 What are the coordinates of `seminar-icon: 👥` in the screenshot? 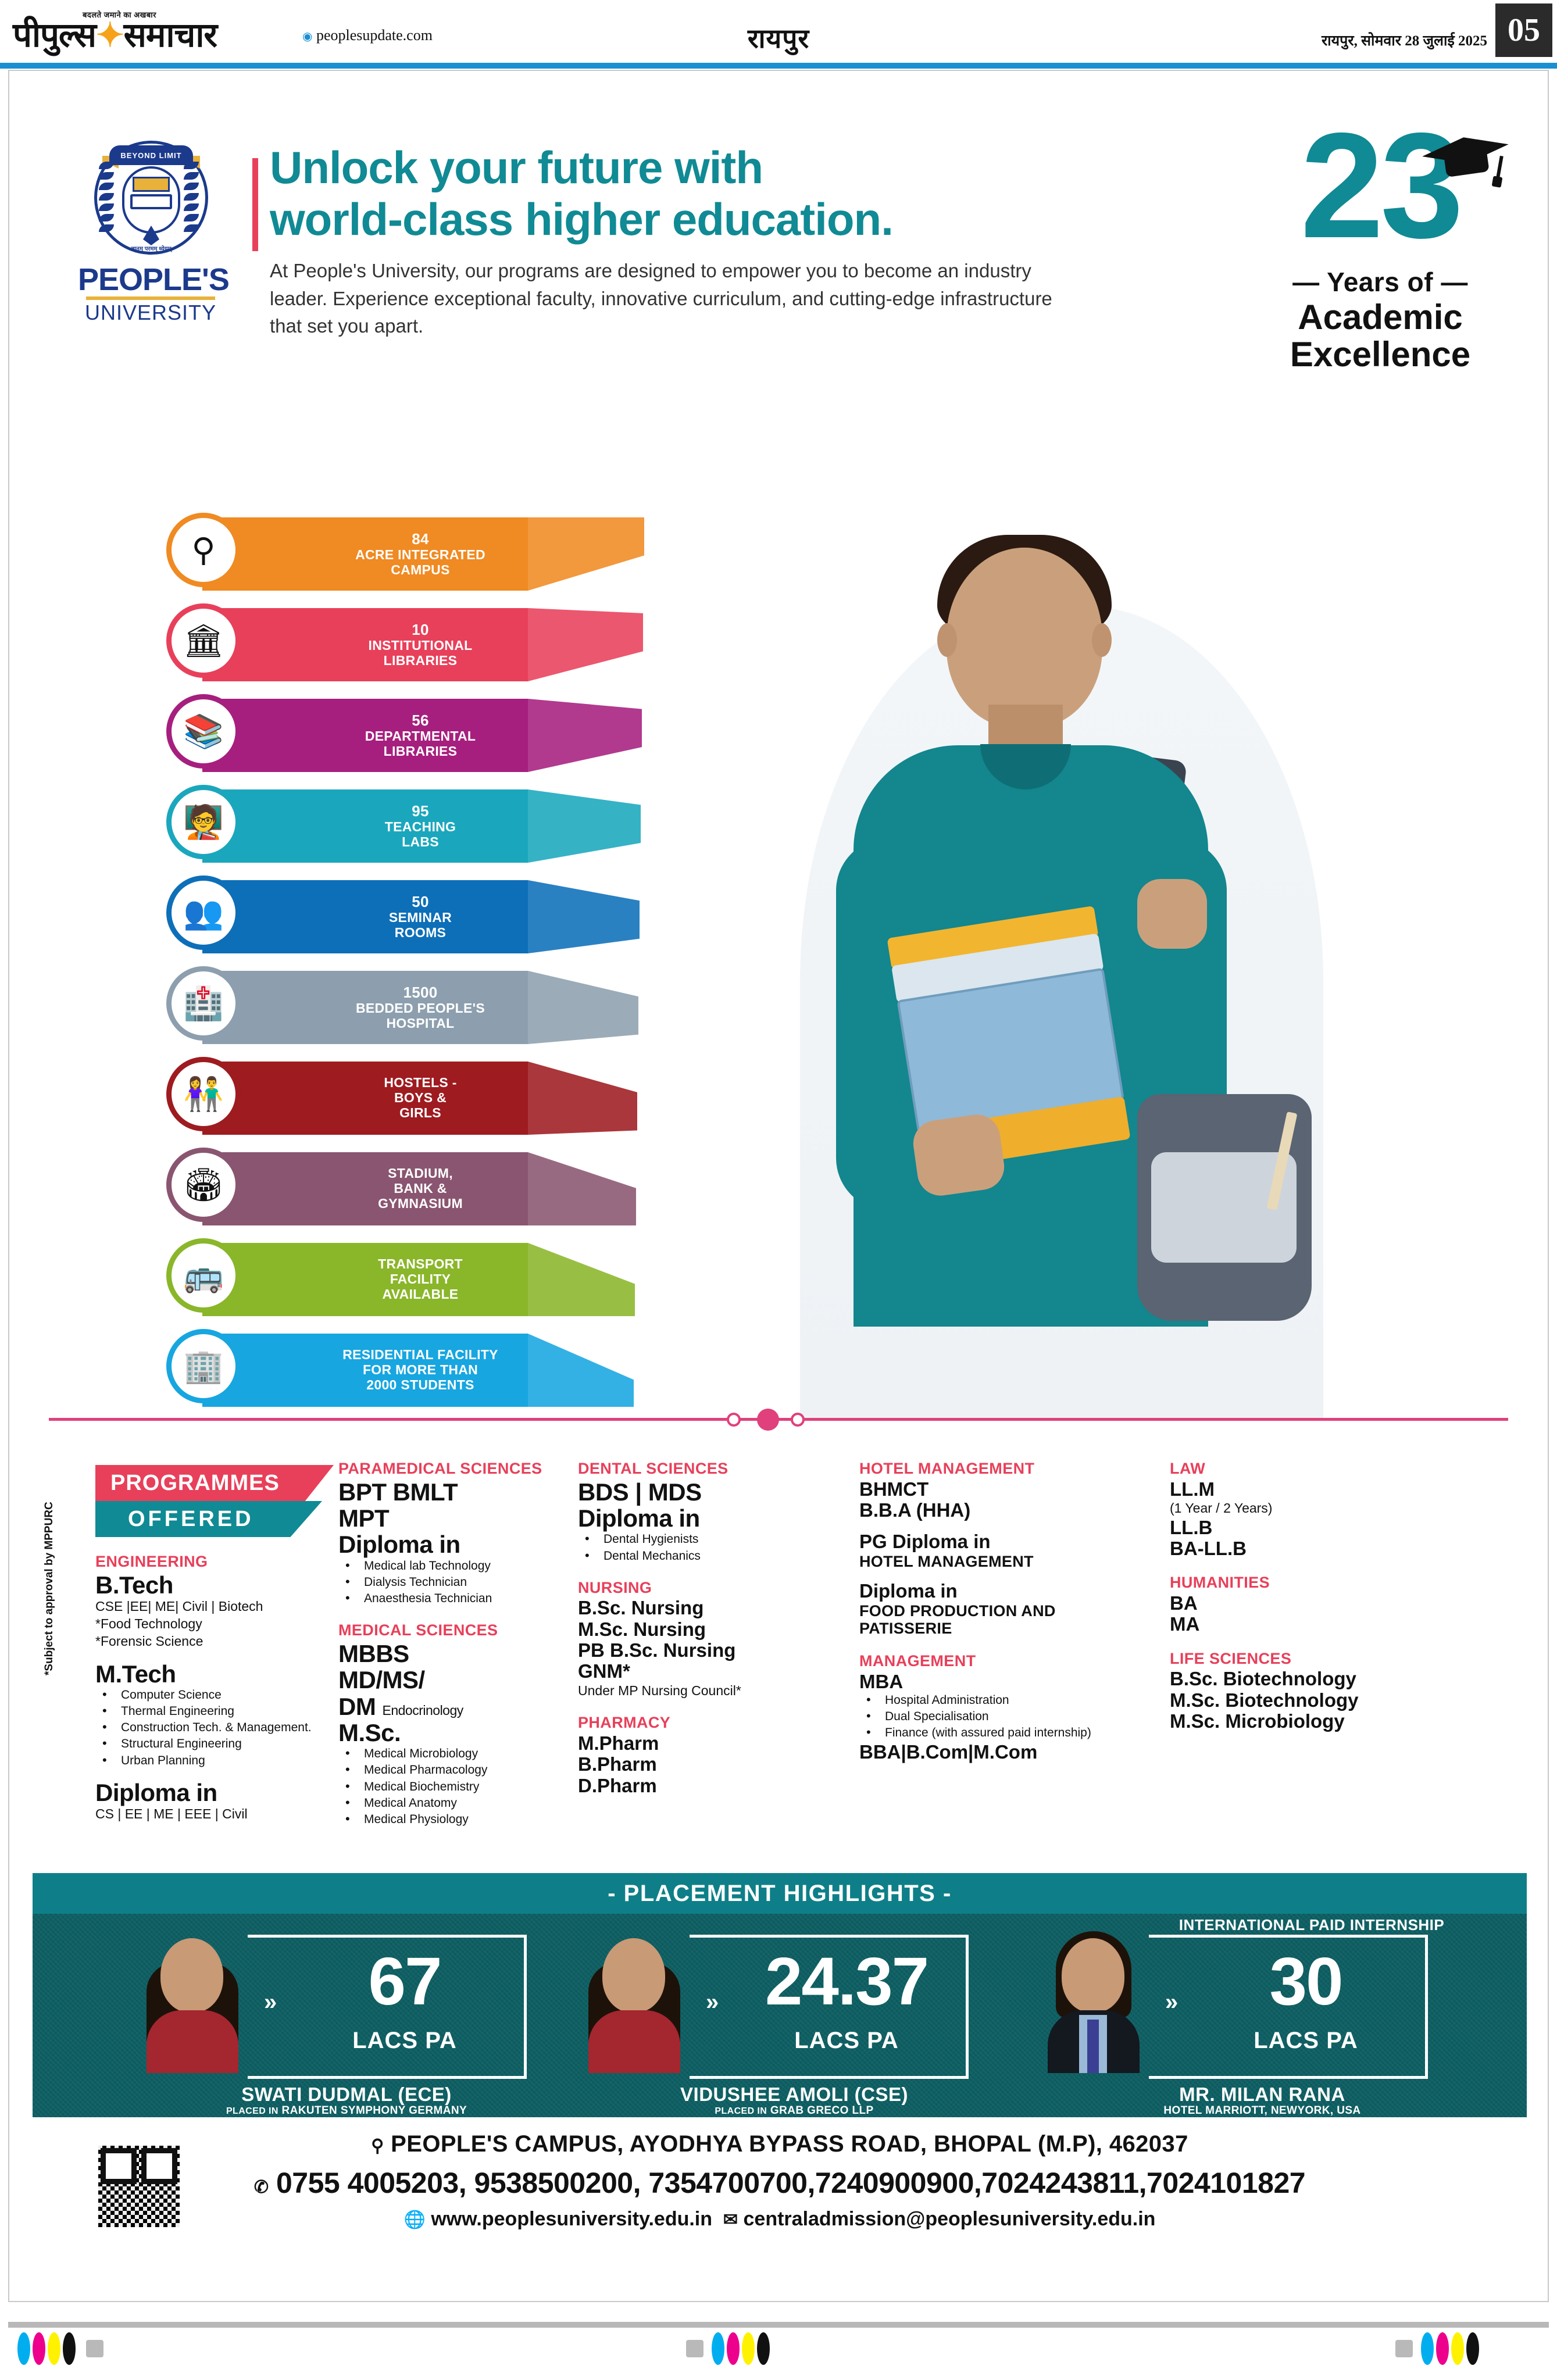 It's located at (204, 913).